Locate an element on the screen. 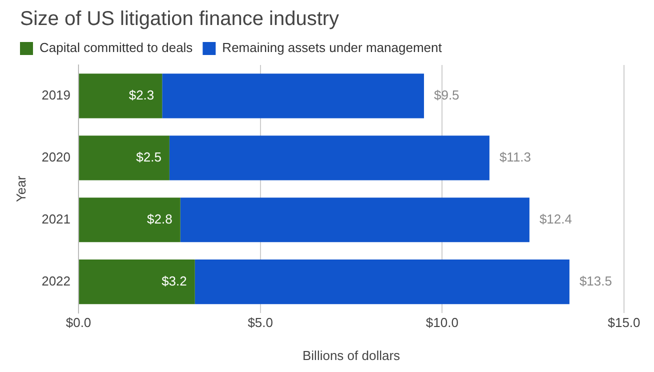 The width and height of the screenshot is (654, 372). total-label: $11.3 is located at coordinates (515, 157).